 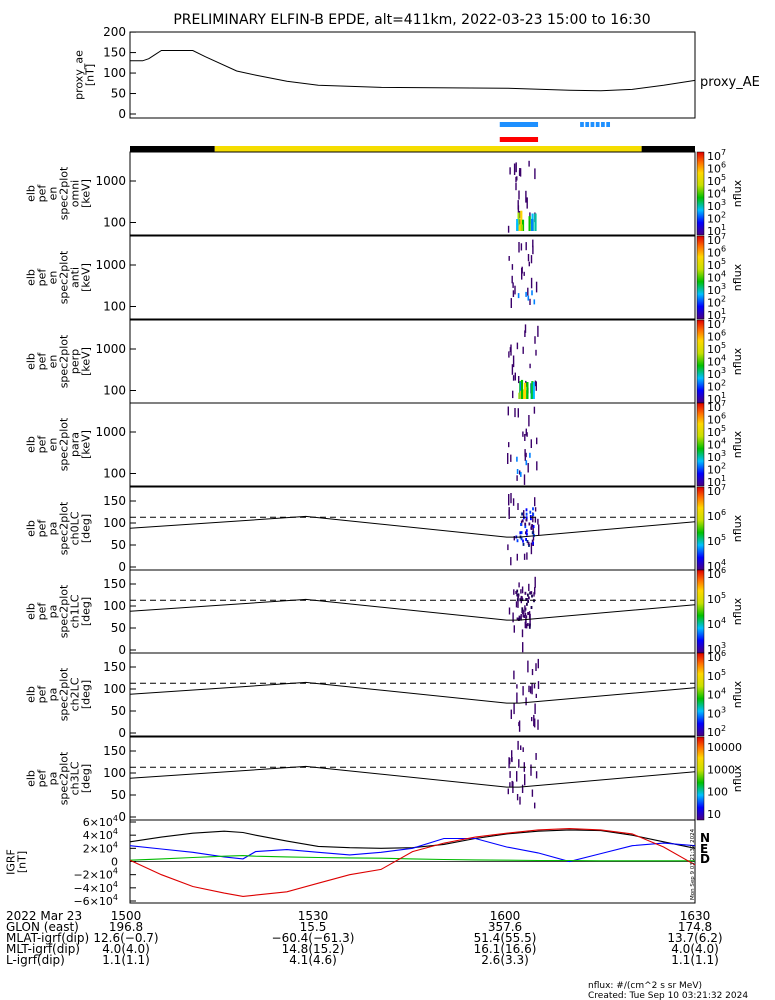 I want to click on marker-blue-bar, so click(x=519, y=124).